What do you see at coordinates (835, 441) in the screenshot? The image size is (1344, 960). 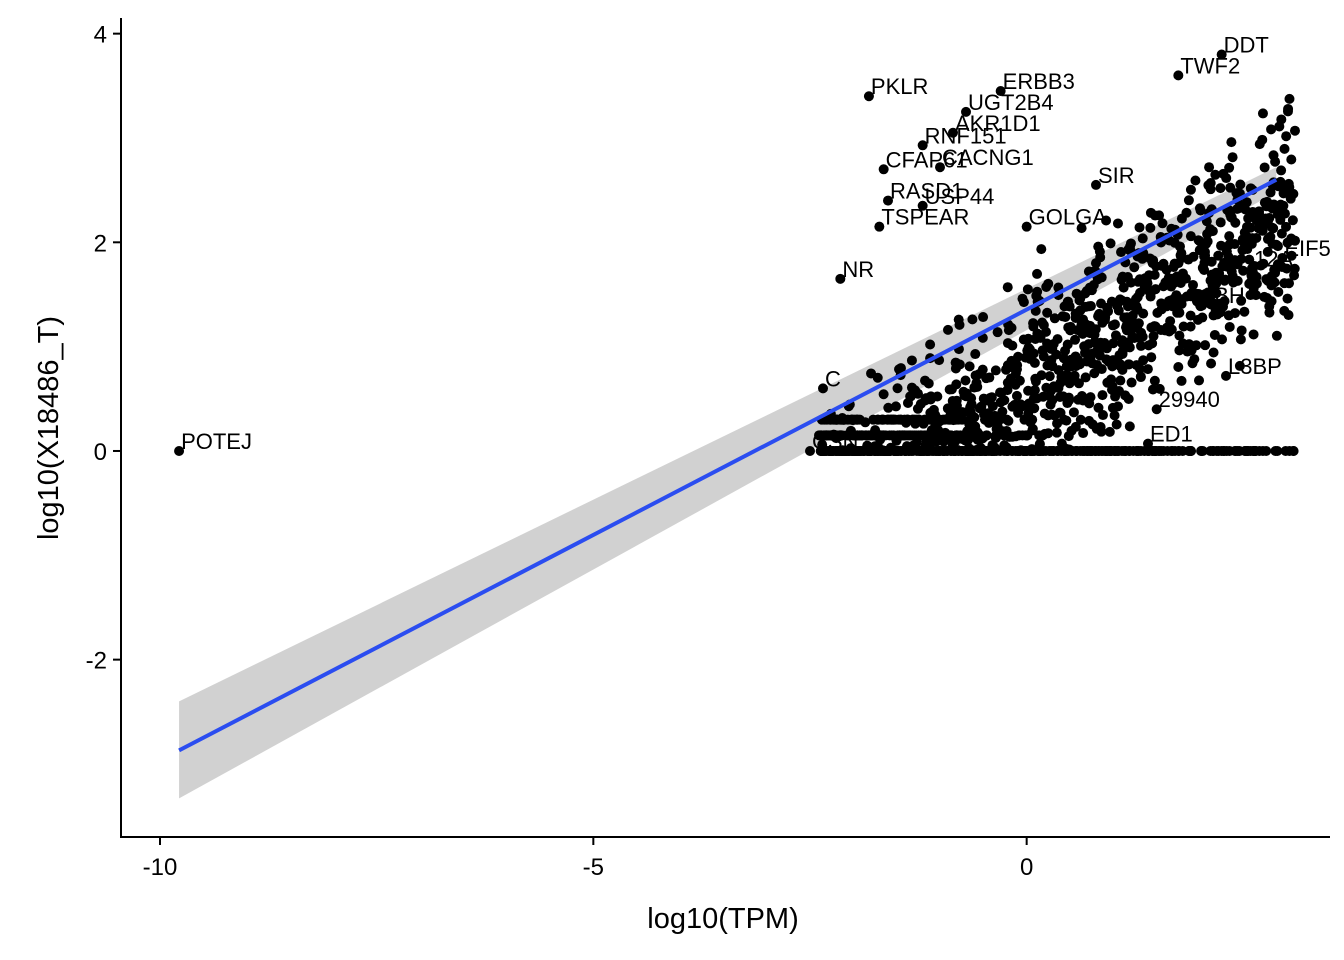 I see `gene-label: CSN` at bounding box center [835, 441].